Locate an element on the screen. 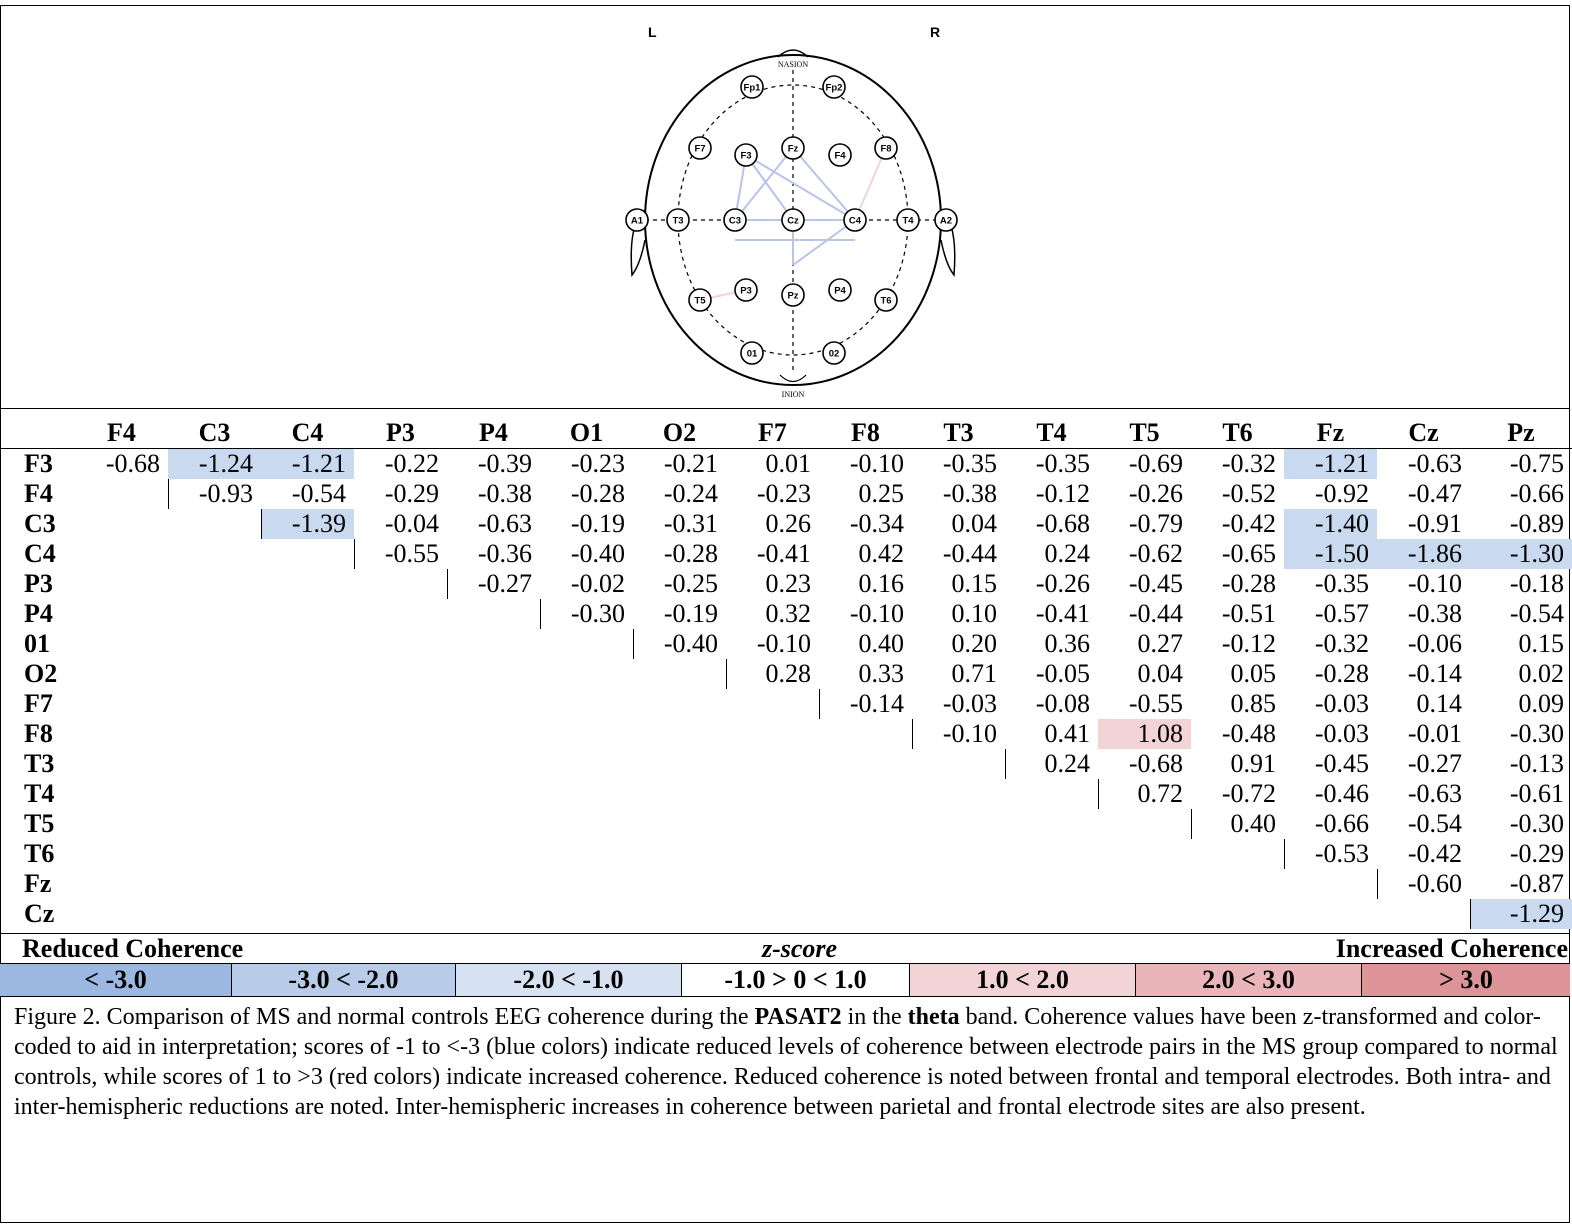 The image size is (1572, 1225). matrix-cell: -0.91 is located at coordinates (1434, 523).